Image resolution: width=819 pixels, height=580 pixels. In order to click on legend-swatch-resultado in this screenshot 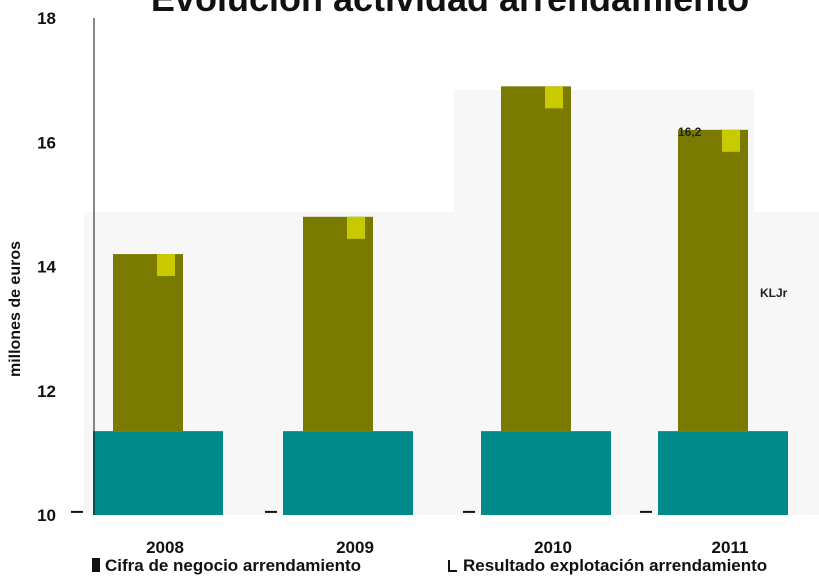, I will do `click(452, 566)`.